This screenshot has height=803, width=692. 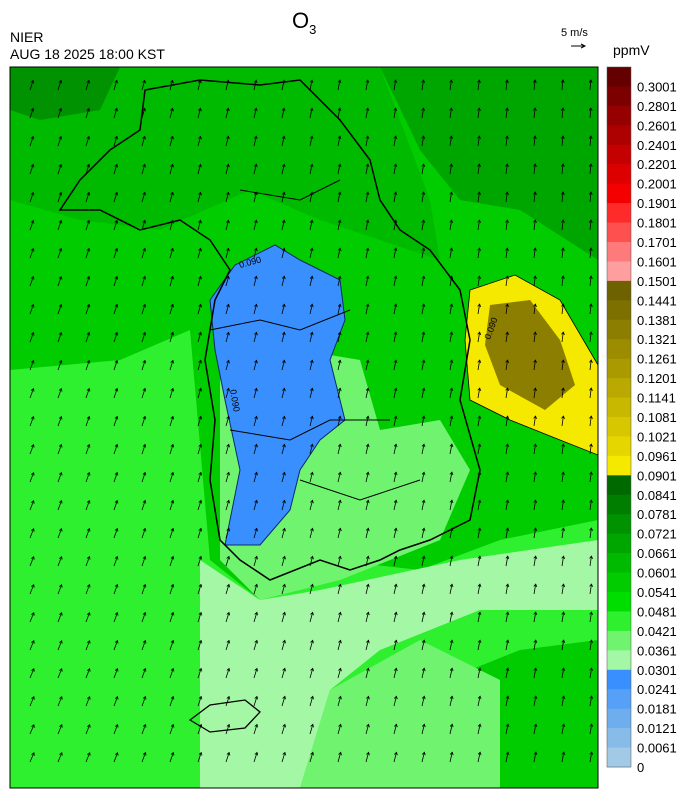 I want to click on colorbar-label: 0.0061, so click(x=657, y=748).